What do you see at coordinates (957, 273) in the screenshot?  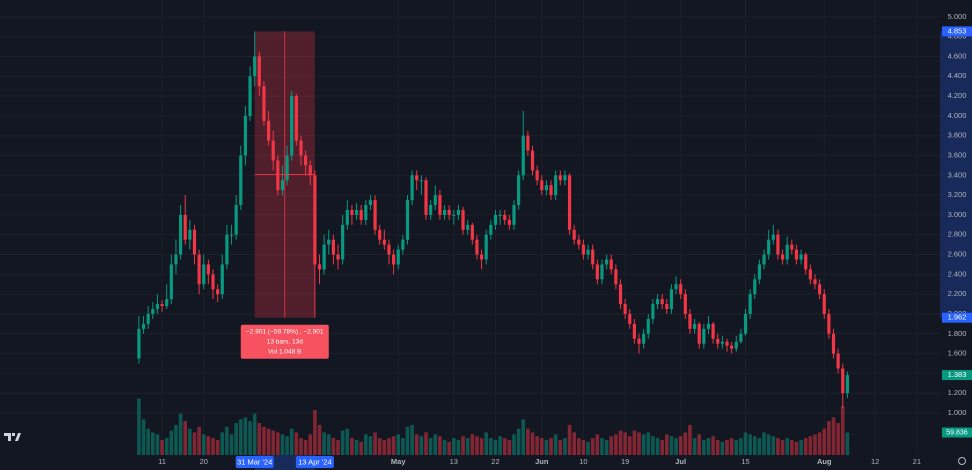 I see `y-tick-label: 2.400` at bounding box center [957, 273].